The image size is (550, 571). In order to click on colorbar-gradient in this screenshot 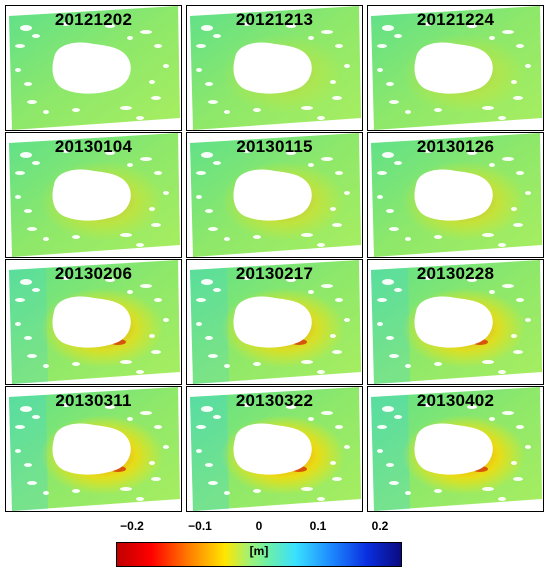, I will do `click(259, 554)`.